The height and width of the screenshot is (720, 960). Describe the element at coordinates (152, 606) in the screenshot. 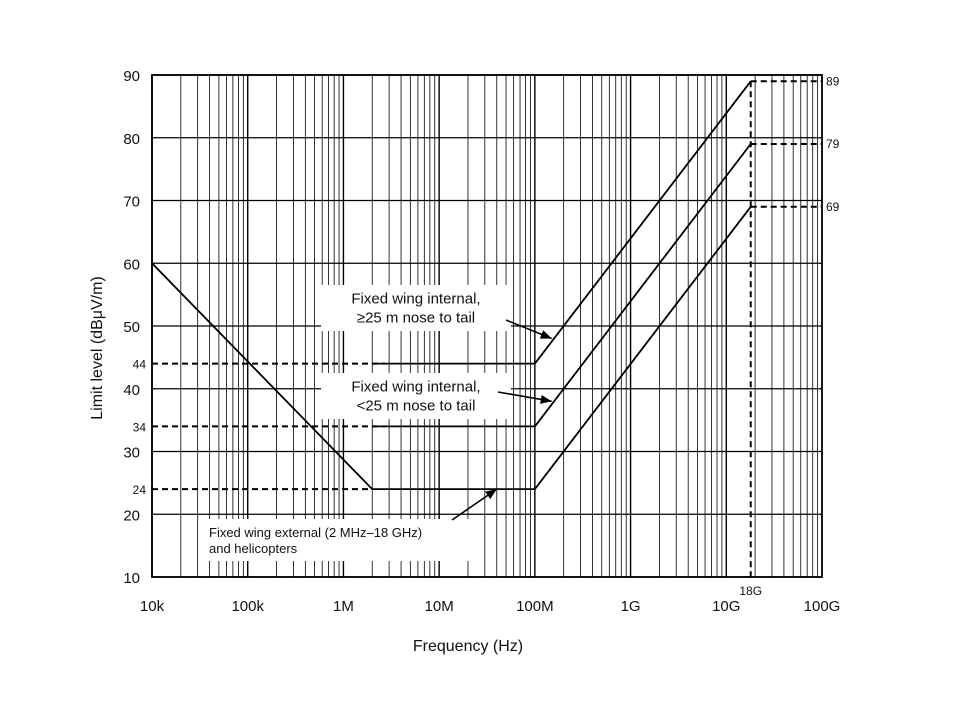

I see `x-tick-label: 10k` at that location.